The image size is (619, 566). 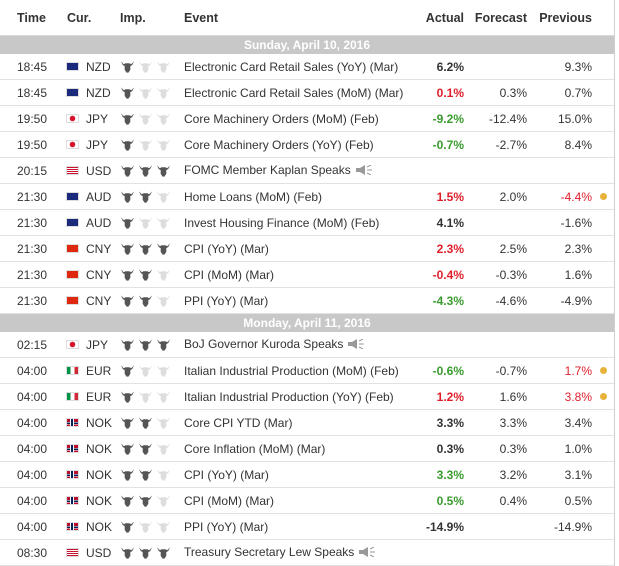 What do you see at coordinates (264, 344) in the screenshot?
I see `event-name: BoJ Governor Kuroda Speaks` at bounding box center [264, 344].